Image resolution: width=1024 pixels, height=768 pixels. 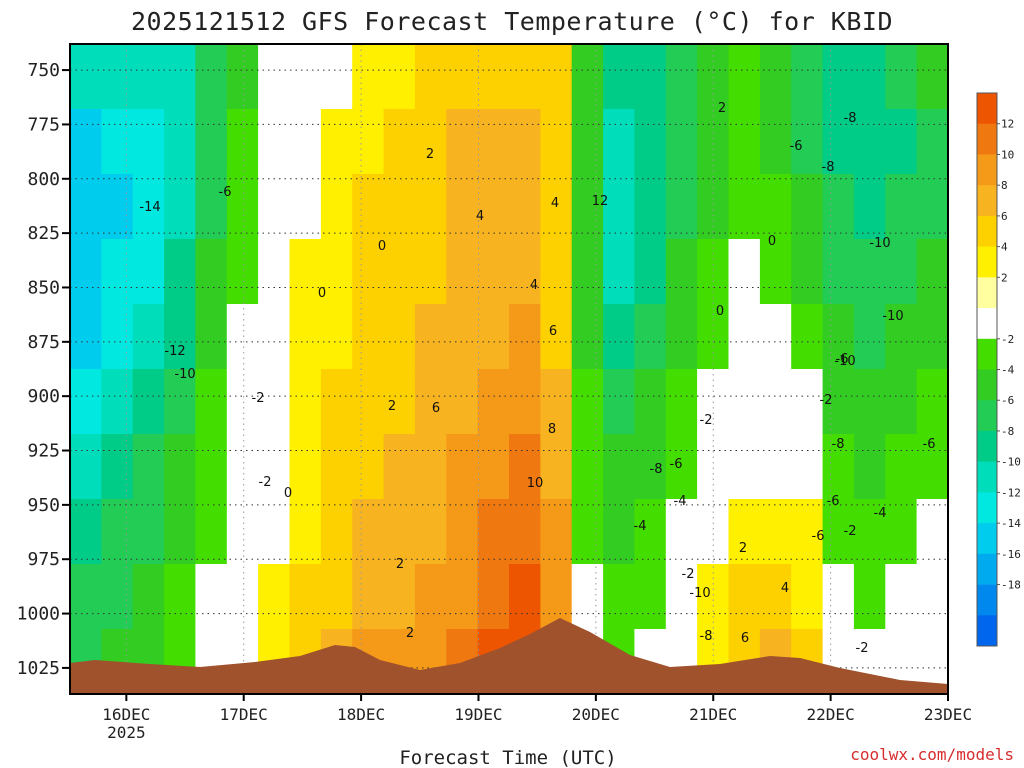 I want to click on y-tick-label: 825, so click(x=43, y=233).